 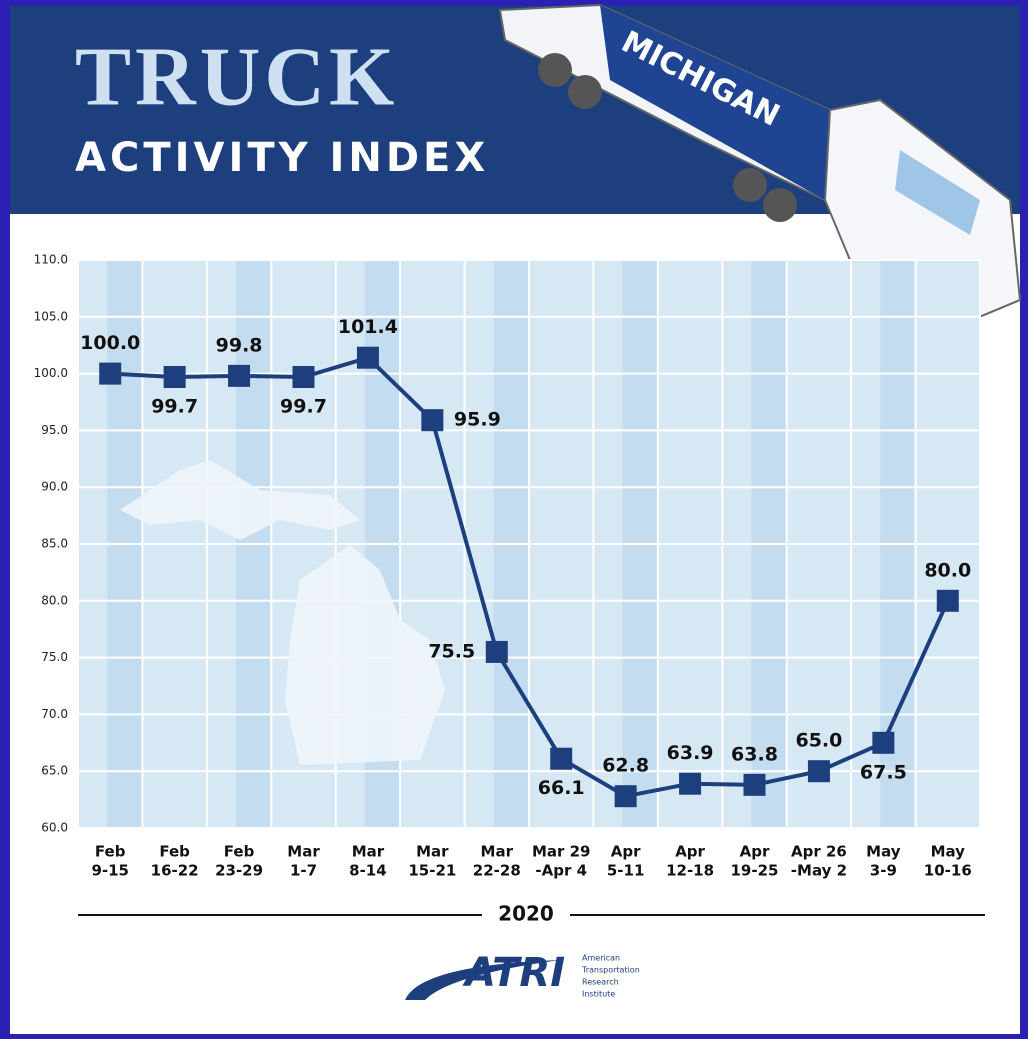 What do you see at coordinates (598, 994) in the screenshot?
I see `logo-line: Institute` at bounding box center [598, 994].